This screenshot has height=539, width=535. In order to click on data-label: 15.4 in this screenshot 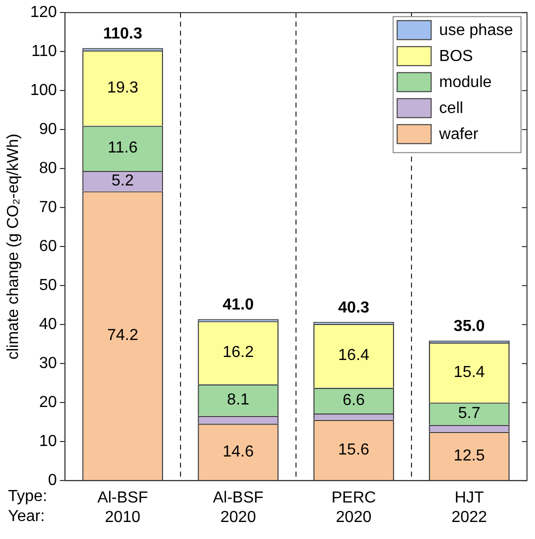, I will do `click(469, 372)`.